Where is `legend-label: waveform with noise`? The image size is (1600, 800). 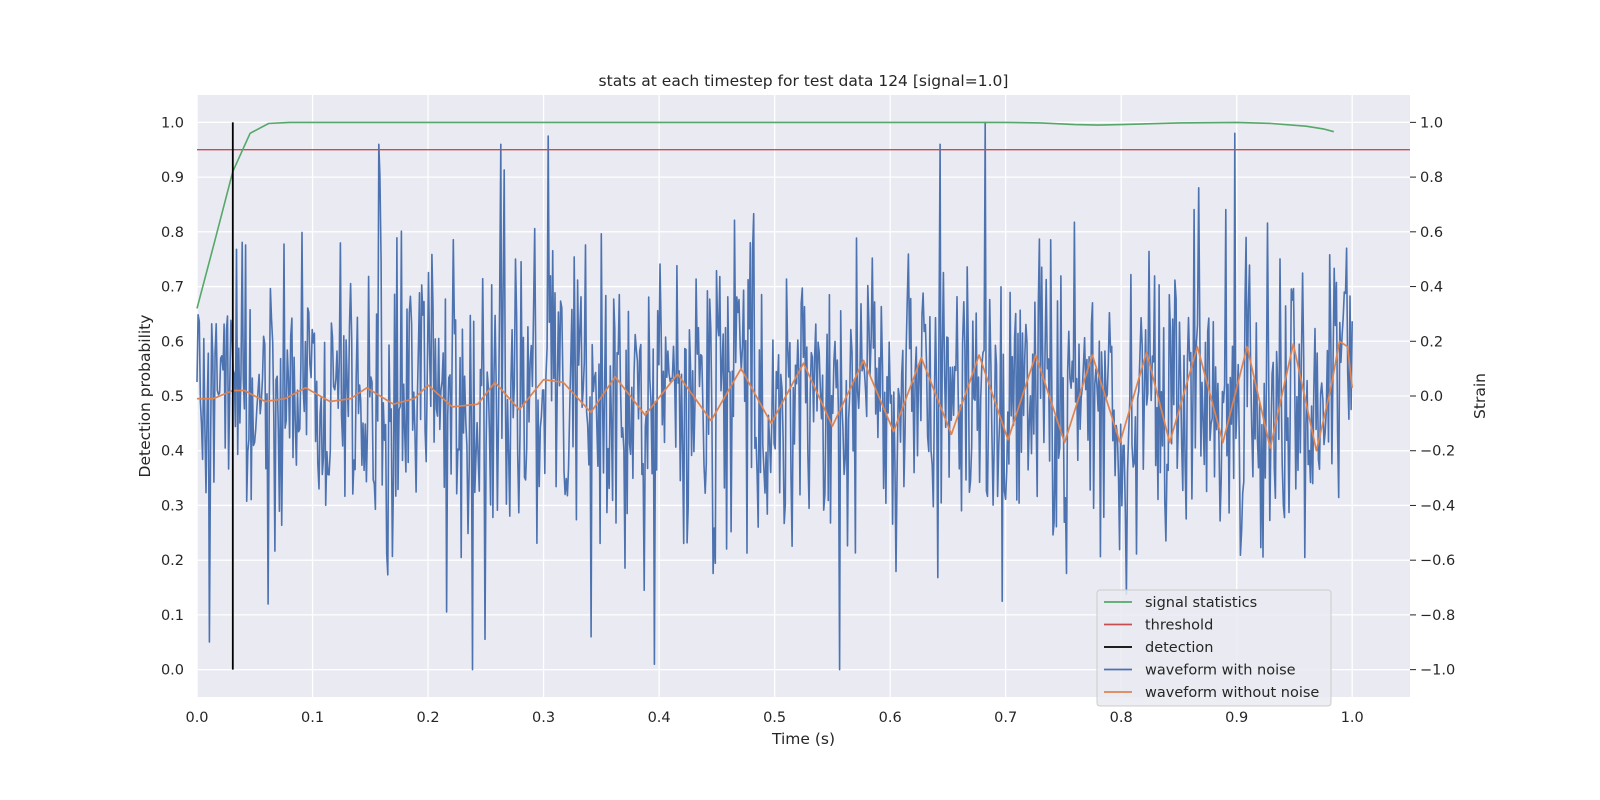 legend-label: waveform with noise is located at coordinates (1220, 671).